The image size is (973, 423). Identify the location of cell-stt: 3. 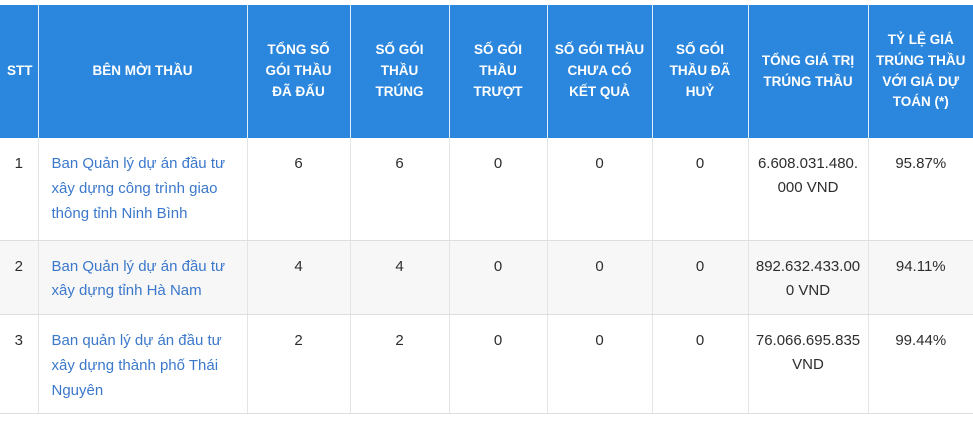
(19, 364).